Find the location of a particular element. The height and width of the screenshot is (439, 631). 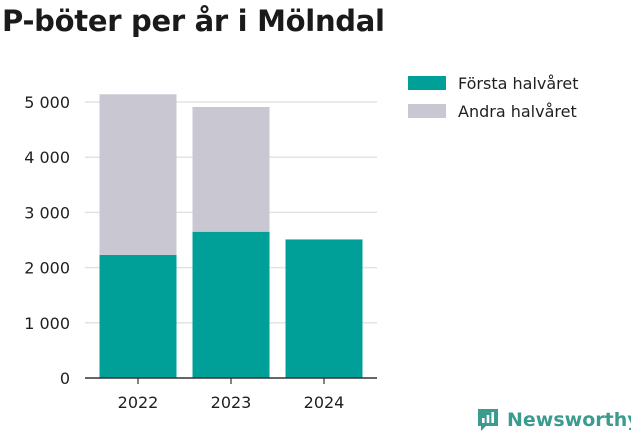

chart-title: P-böter per år i Mölndal is located at coordinates (193, 21).